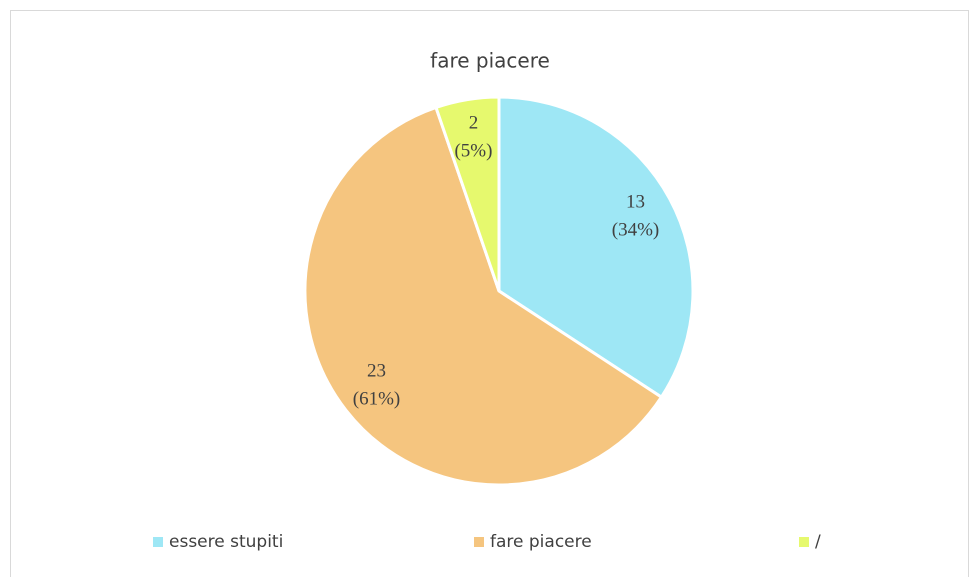 The width and height of the screenshot is (979, 577). What do you see at coordinates (490, 61) in the screenshot?
I see `chart-title: fare piacere` at bounding box center [490, 61].